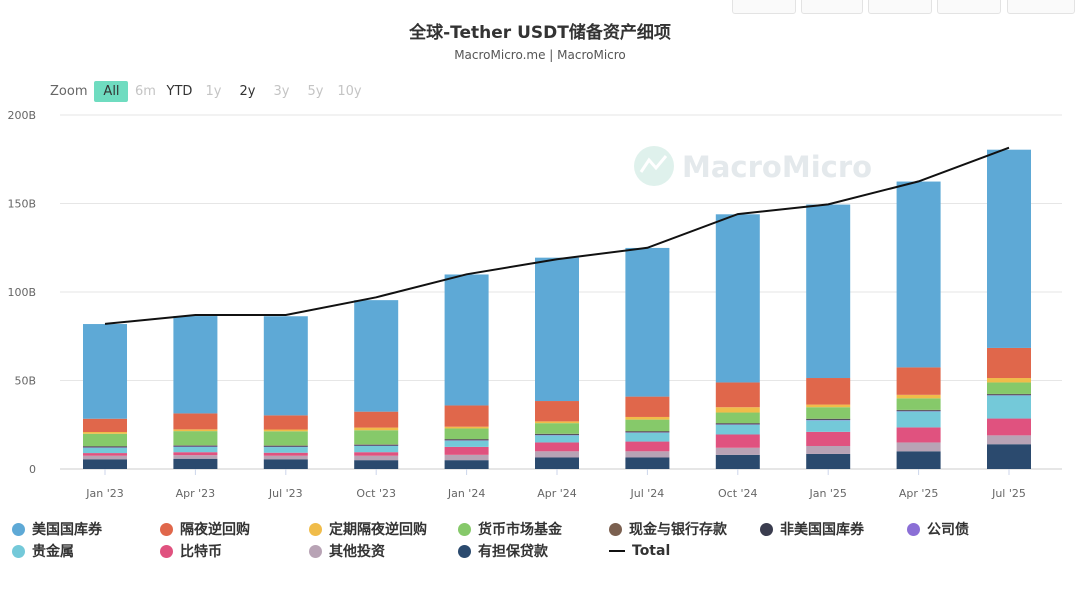 The width and height of the screenshot is (1080, 592). I want to click on legend-item: 定期隔夜逆回购, so click(368, 529).